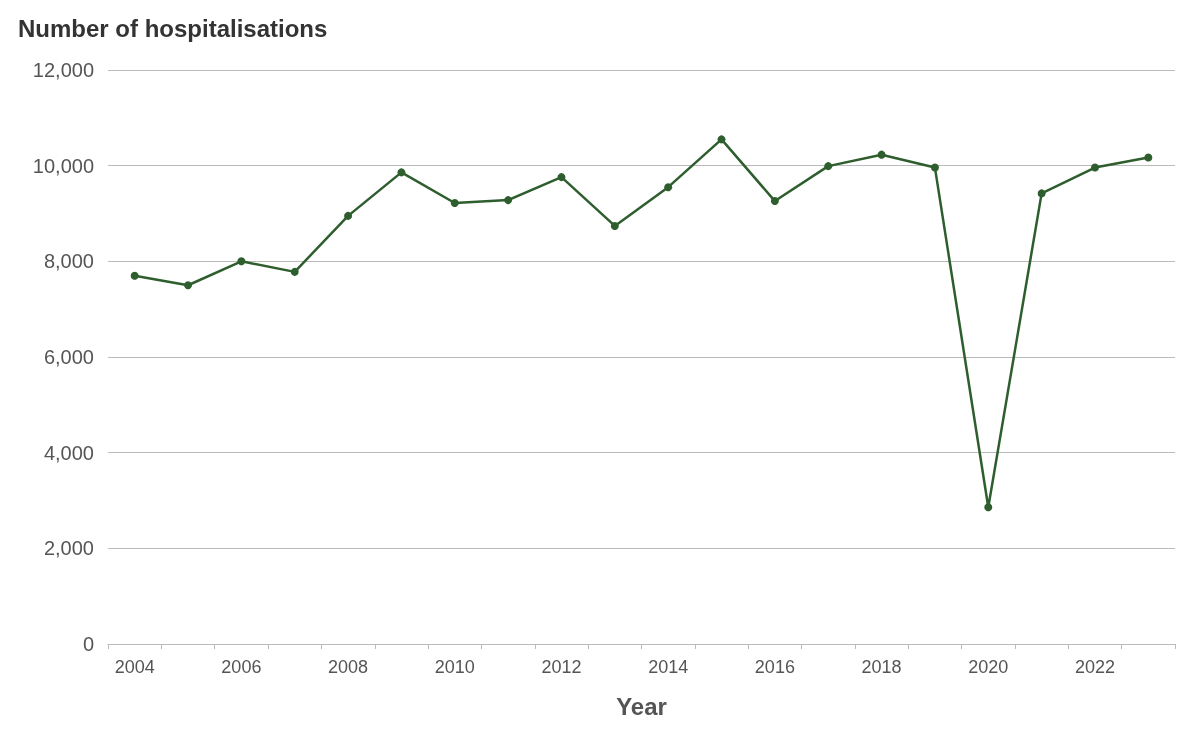 The height and width of the screenshot is (731, 1195). What do you see at coordinates (561, 667) in the screenshot?
I see `x-tick-label: 2012` at bounding box center [561, 667].